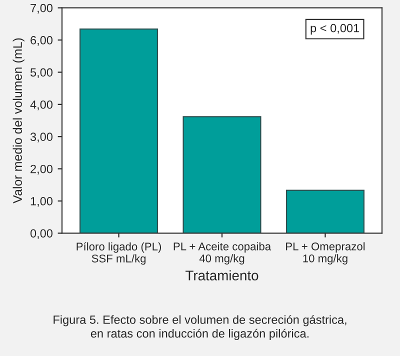  Describe the element at coordinates (200, 327) in the screenshot. I see `text: Figura 5. Efecto sobre el volumen de secreción gástrica, en ratas con inducción de ligazón pilórica.` at that location.